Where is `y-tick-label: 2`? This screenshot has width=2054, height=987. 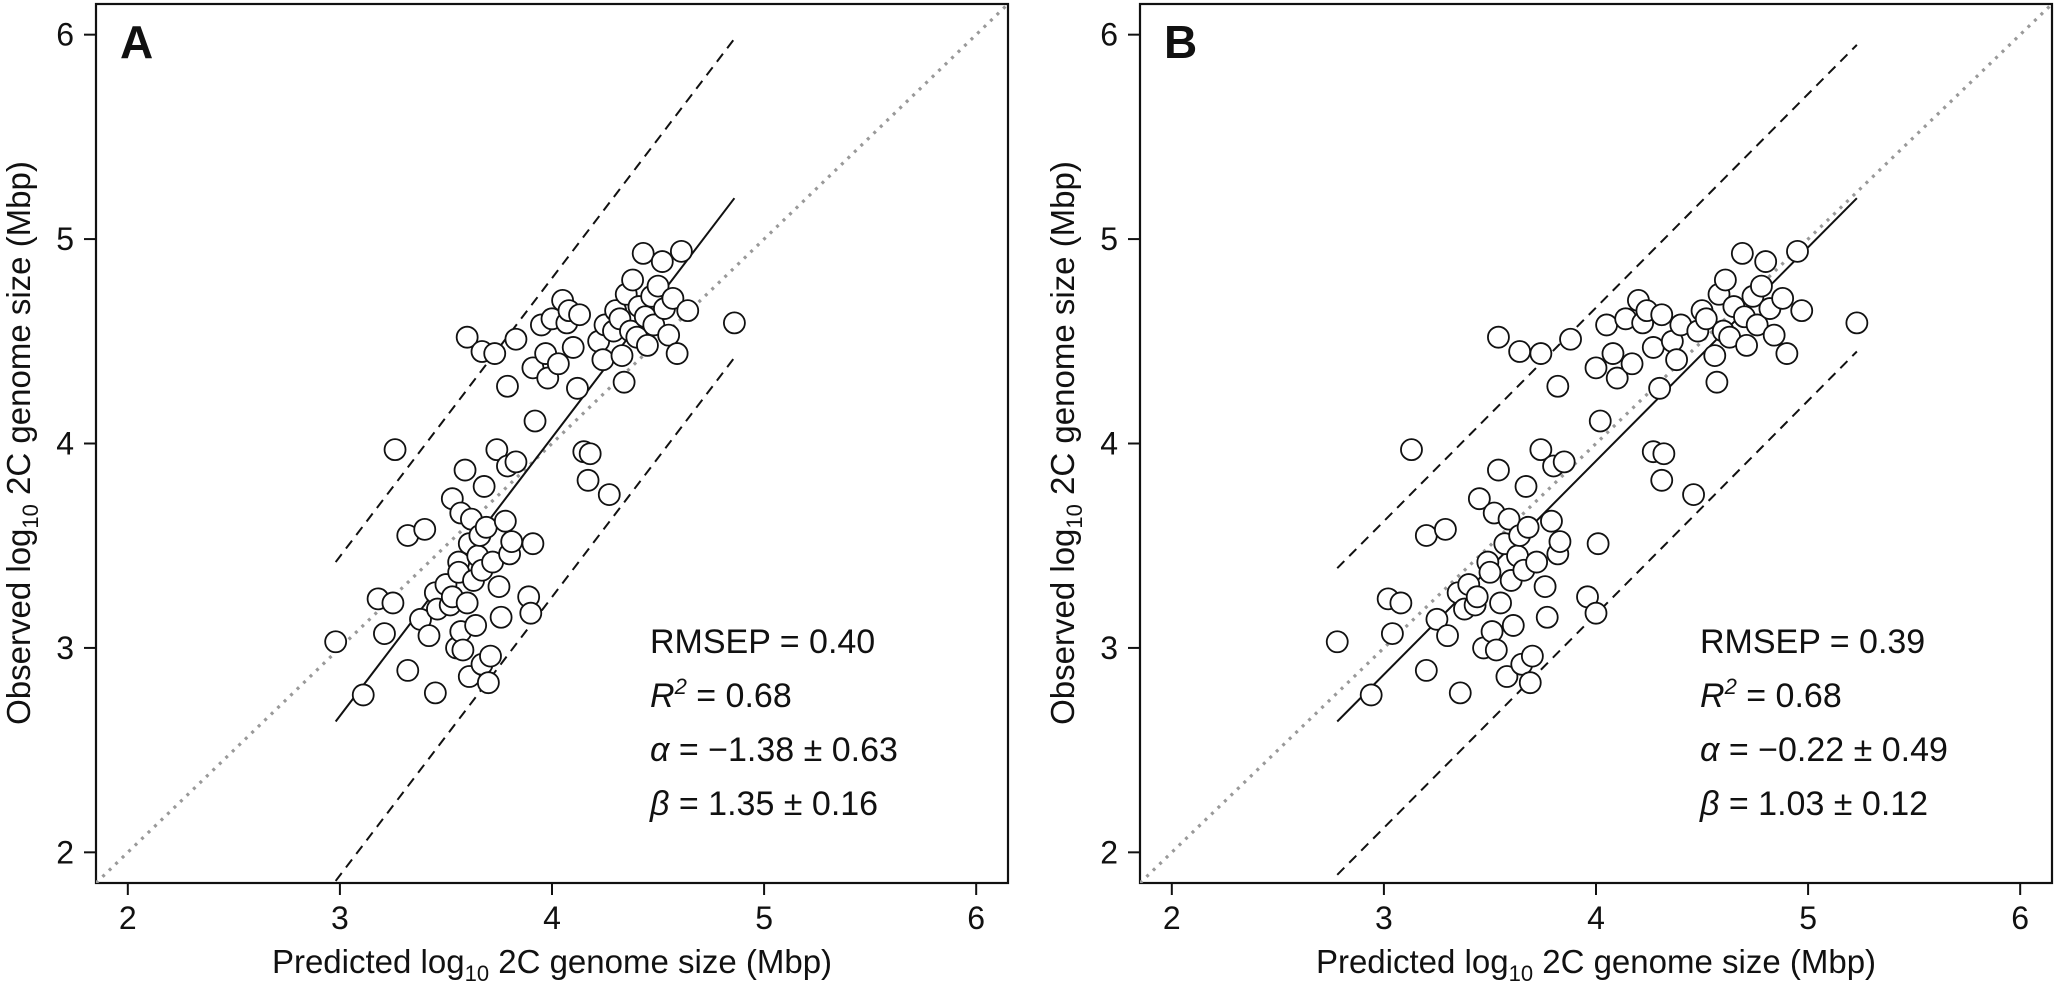
y-tick-label: 2 is located at coordinates (65, 852).